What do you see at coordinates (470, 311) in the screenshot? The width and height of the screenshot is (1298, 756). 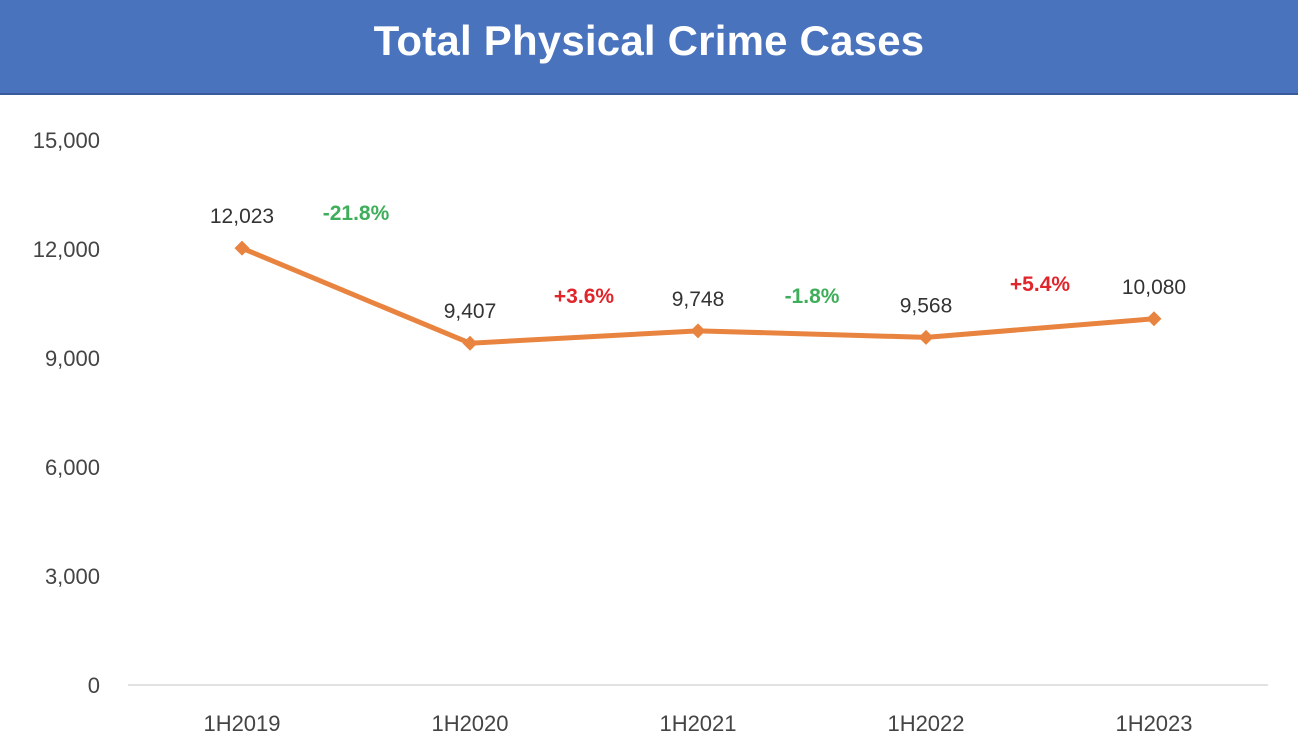 I see `data-label: 9,407` at bounding box center [470, 311].